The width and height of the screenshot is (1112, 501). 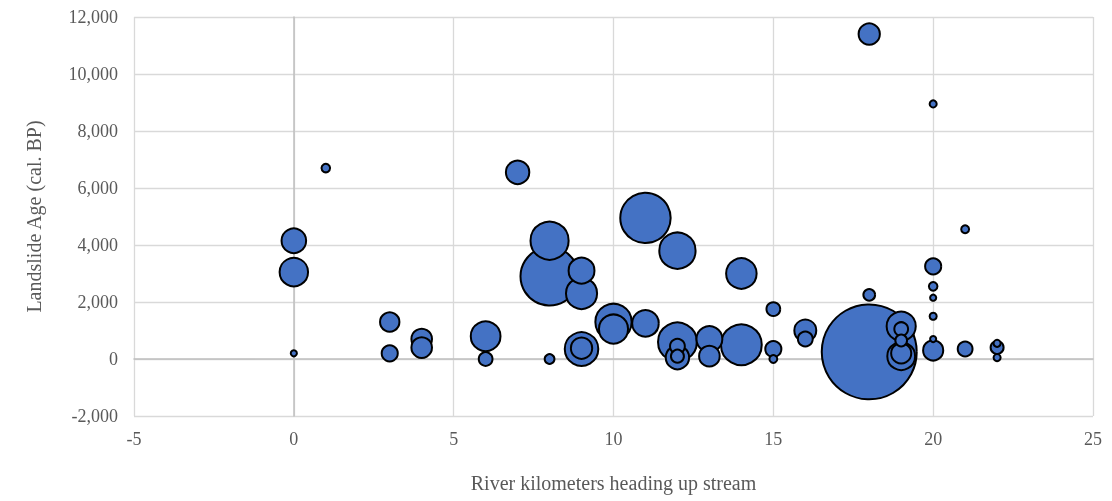 What do you see at coordinates (773, 439) in the screenshot?
I see `x-tick-label: 15` at bounding box center [773, 439].